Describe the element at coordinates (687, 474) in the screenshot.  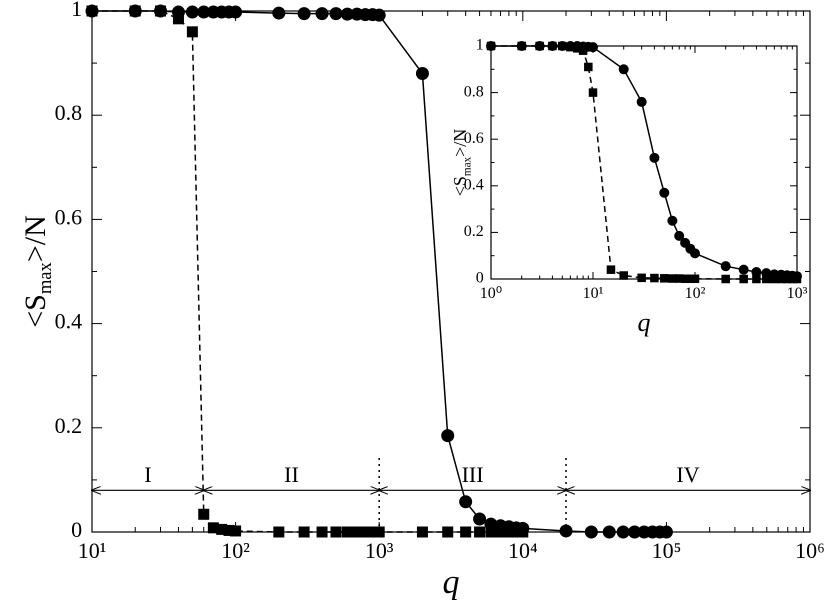
I see `region-label: IV` at that location.